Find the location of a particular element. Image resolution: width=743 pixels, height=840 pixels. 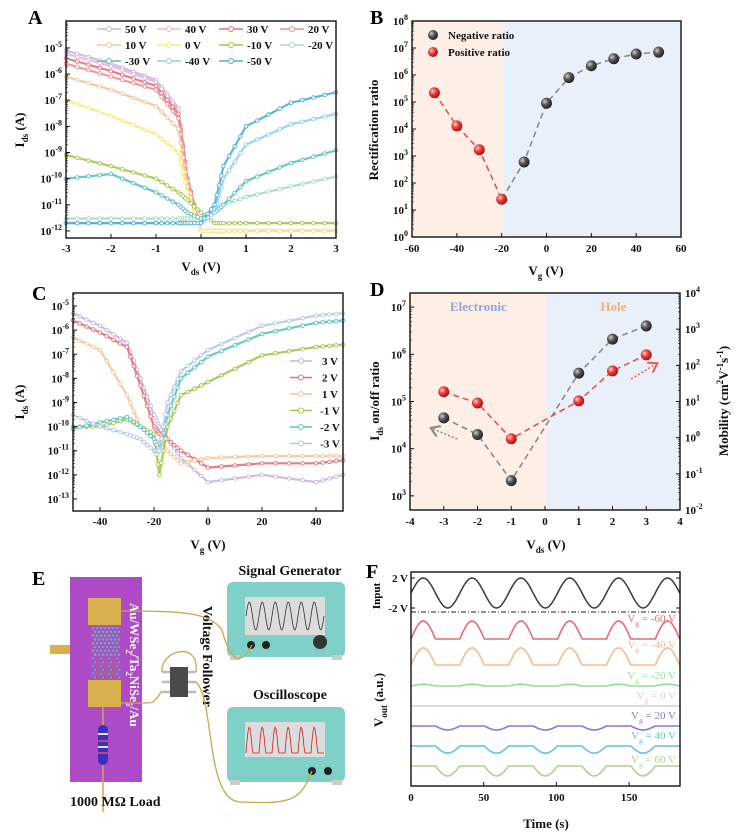

x-tick-label: -20 is located at coordinates (501, 249).